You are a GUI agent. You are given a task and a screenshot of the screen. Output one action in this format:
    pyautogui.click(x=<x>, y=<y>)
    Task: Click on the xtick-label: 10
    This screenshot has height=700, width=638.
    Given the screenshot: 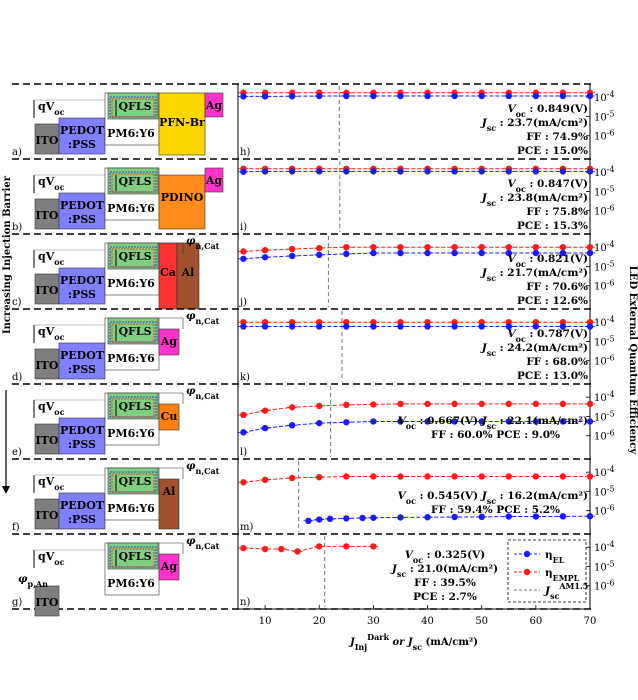 What is the action you would take?
    pyautogui.click(x=265, y=621)
    